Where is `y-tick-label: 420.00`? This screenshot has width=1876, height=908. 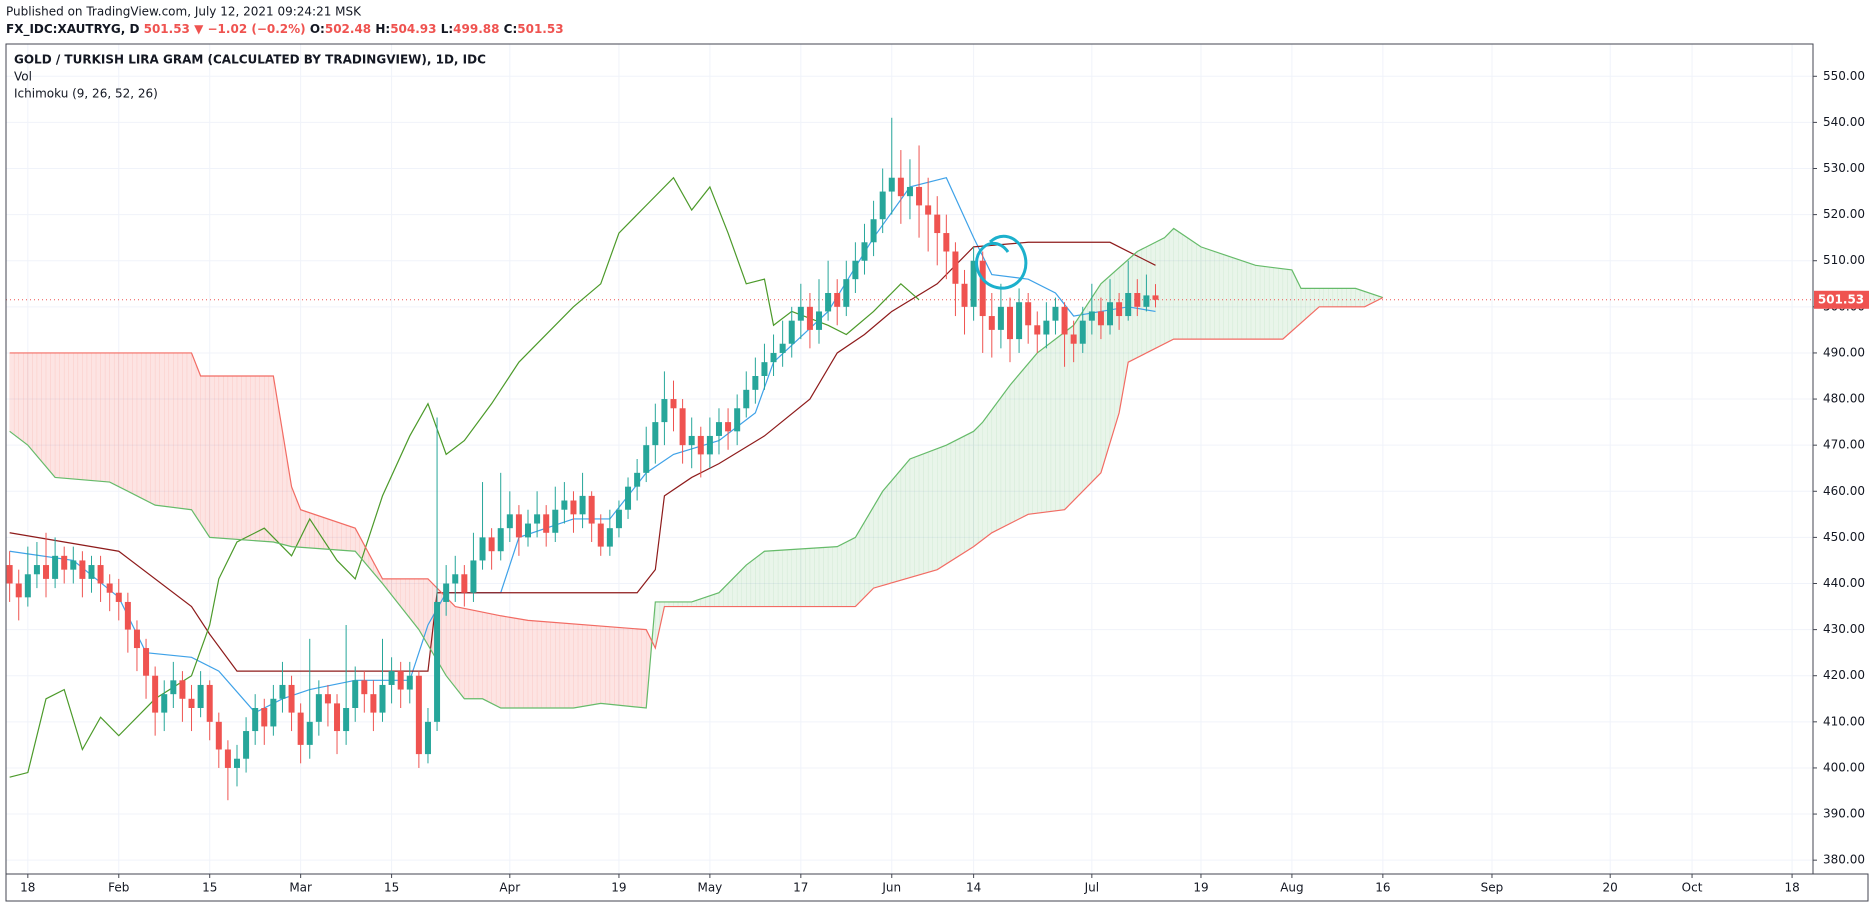 y-tick-label: 420.00 is located at coordinates (1844, 675).